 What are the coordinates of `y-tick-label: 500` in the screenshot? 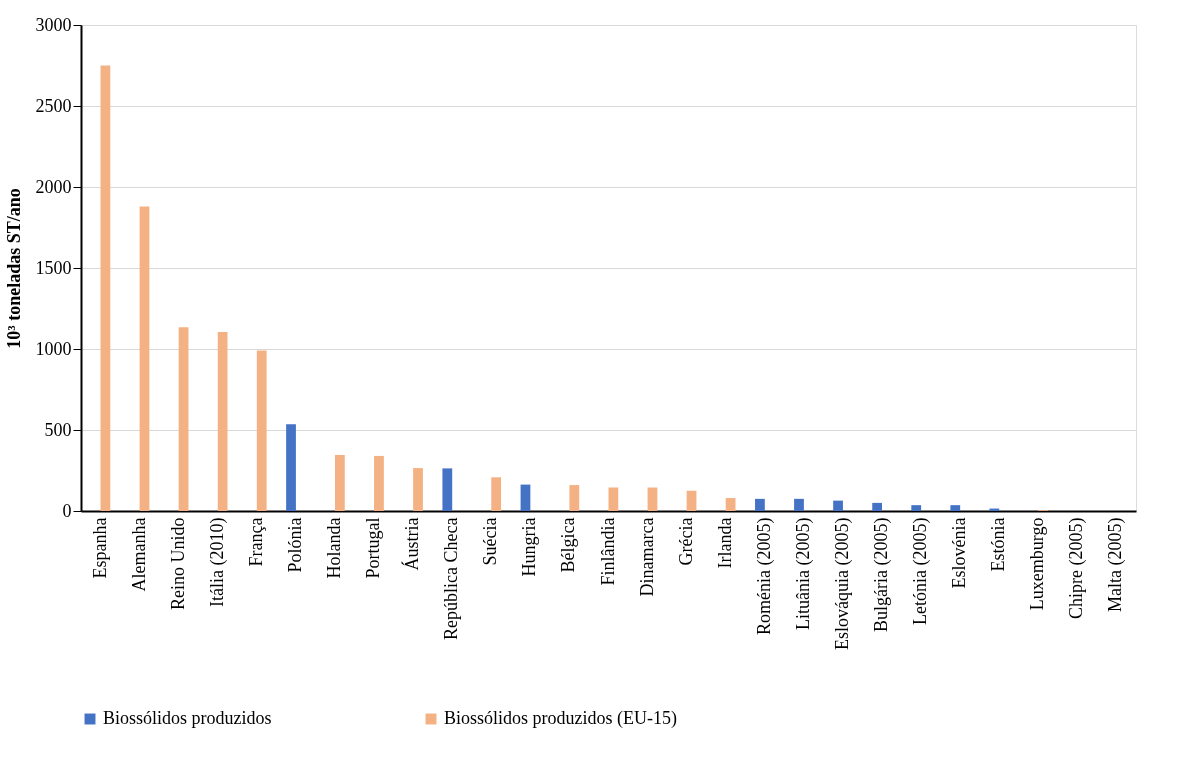 It's located at (58, 429).